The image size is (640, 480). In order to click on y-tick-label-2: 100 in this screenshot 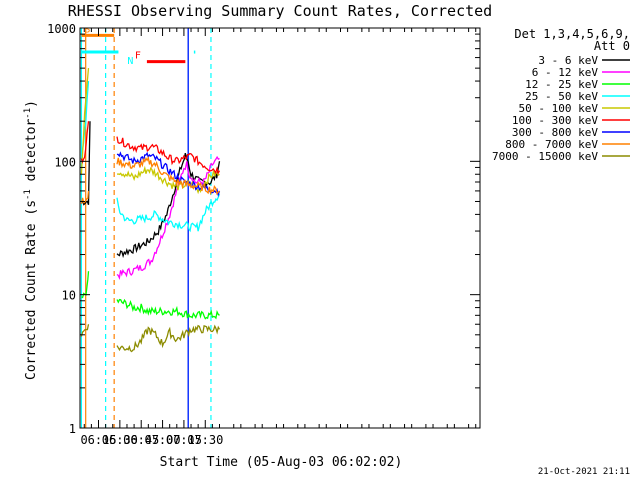, I will do `click(65, 162)`.